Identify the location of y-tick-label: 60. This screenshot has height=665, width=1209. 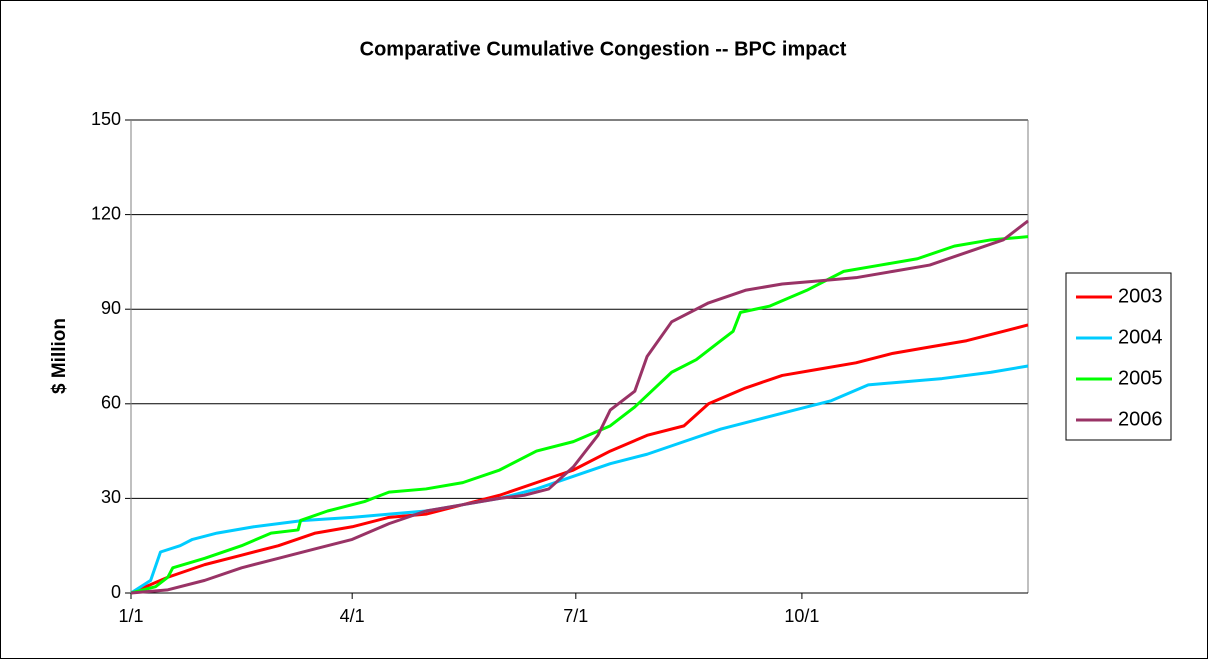
(111, 403).